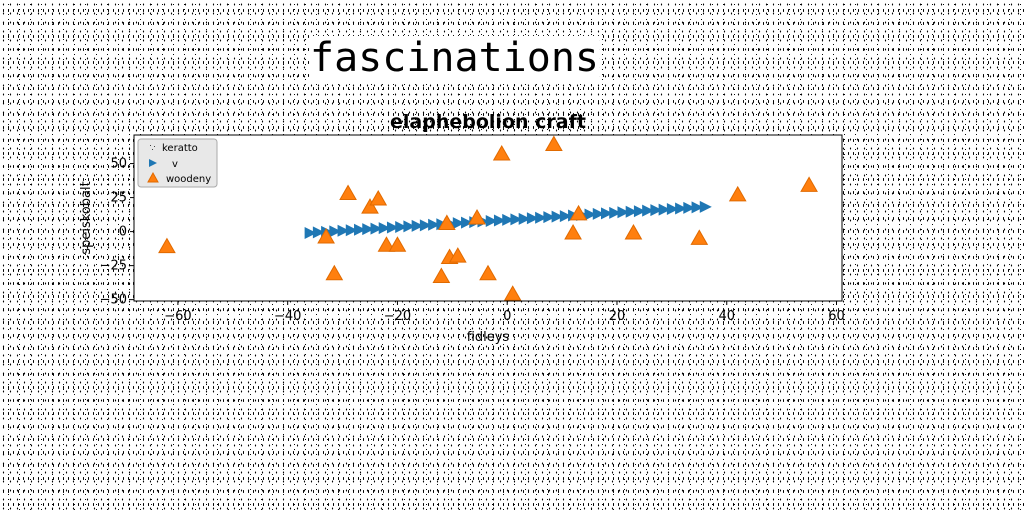  I want to click on y-tick-label: 25, so click(118, 198).